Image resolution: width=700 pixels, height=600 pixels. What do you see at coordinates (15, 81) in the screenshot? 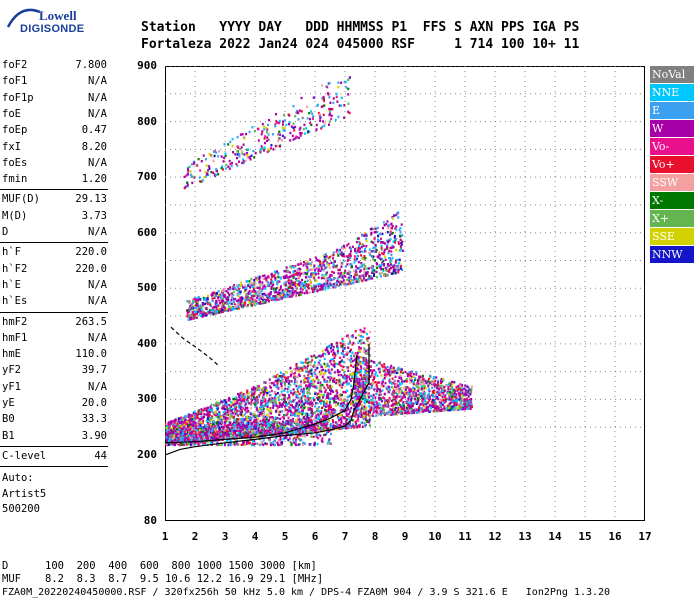
I see `param-label: foF1` at bounding box center [15, 81].